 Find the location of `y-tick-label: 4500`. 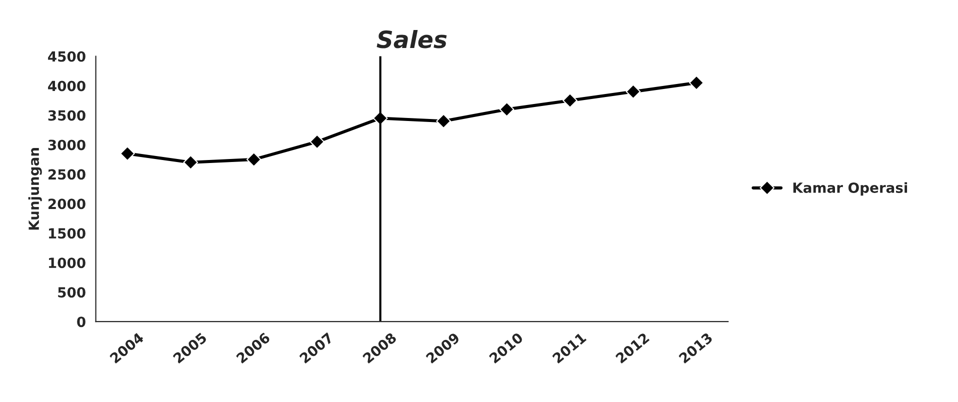

y-tick-label: 4500 is located at coordinates (67, 56).